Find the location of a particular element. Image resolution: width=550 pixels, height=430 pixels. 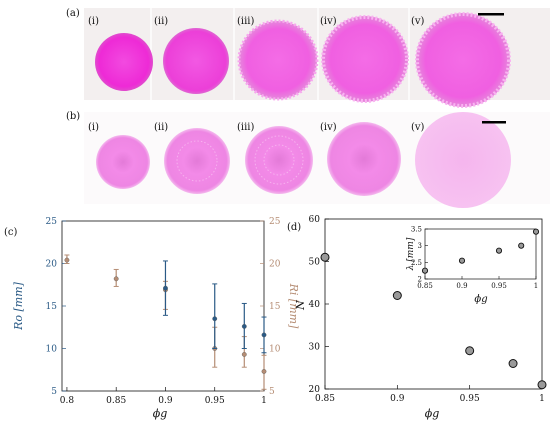

x-tick-label: 0.85 is located at coordinates (116, 401).